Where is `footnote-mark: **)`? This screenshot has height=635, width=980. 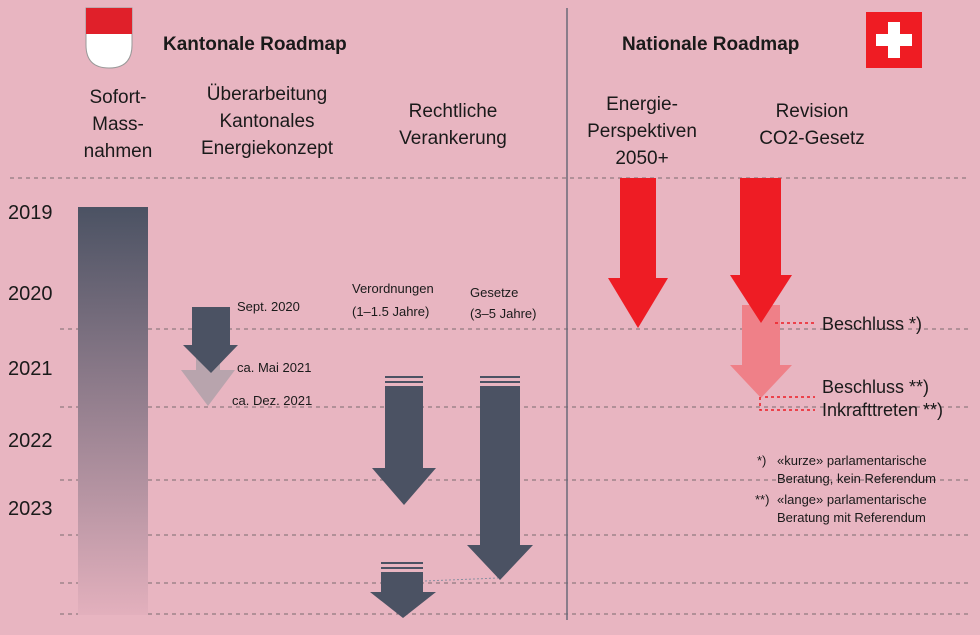 footnote-mark: **) is located at coordinates (762, 499).